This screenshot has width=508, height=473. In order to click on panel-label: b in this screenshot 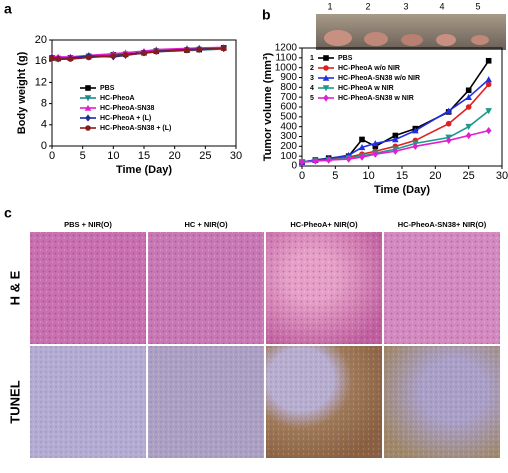, I will do `click(266, 15)`.